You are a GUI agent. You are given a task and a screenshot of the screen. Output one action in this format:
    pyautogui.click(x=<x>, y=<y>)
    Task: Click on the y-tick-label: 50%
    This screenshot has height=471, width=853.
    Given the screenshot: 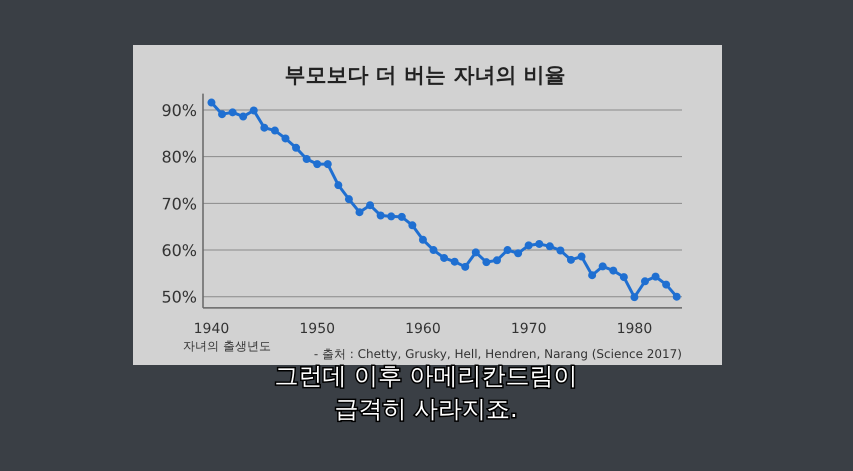 What is the action you would take?
    pyautogui.click(x=179, y=297)
    